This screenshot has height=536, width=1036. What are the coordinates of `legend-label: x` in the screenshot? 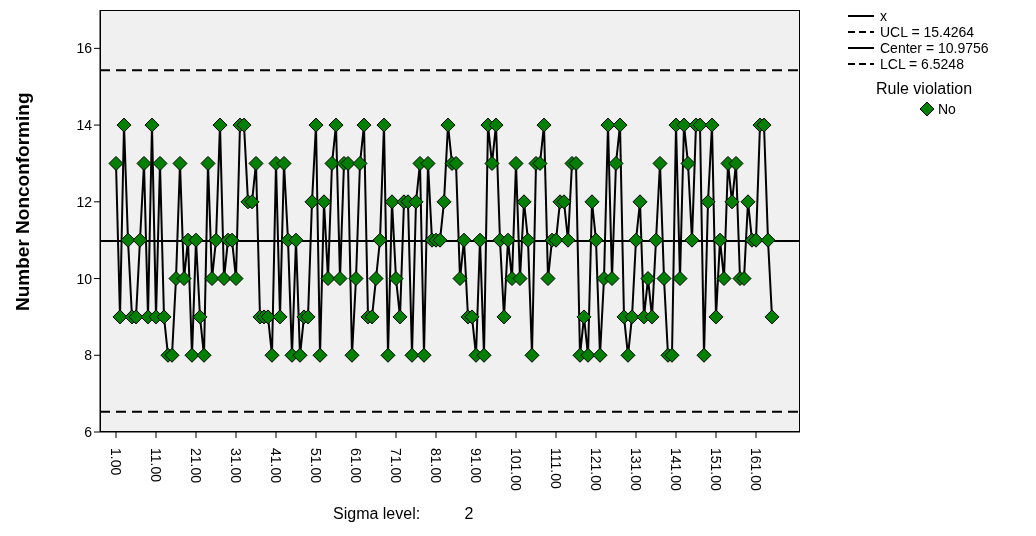 It's located at (883, 16).